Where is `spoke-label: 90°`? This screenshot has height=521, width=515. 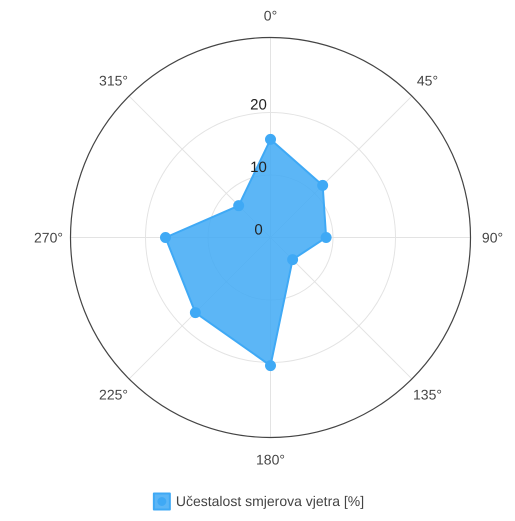 spoke-label: 90° is located at coordinates (493, 238).